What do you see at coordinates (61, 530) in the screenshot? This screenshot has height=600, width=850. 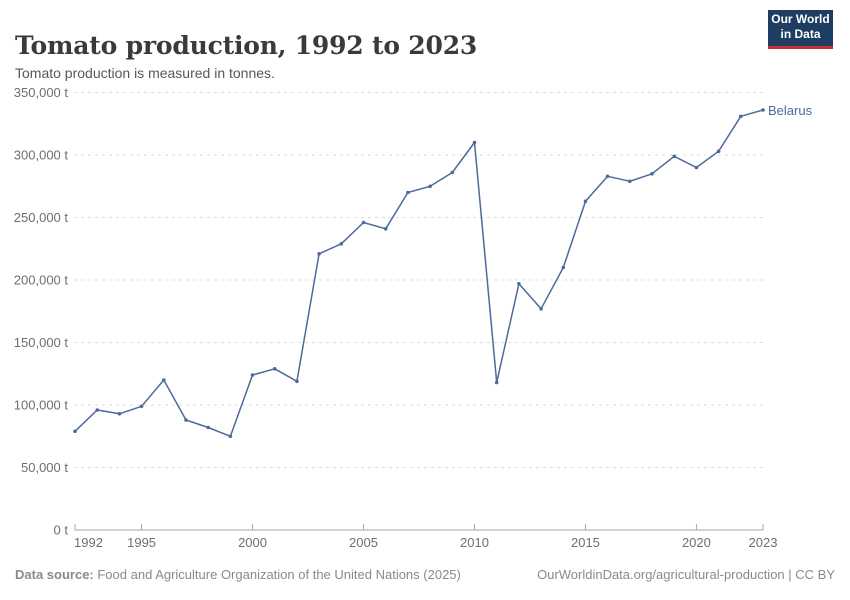 I see `y-tick-label: 0 t` at bounding box center [61, 530].